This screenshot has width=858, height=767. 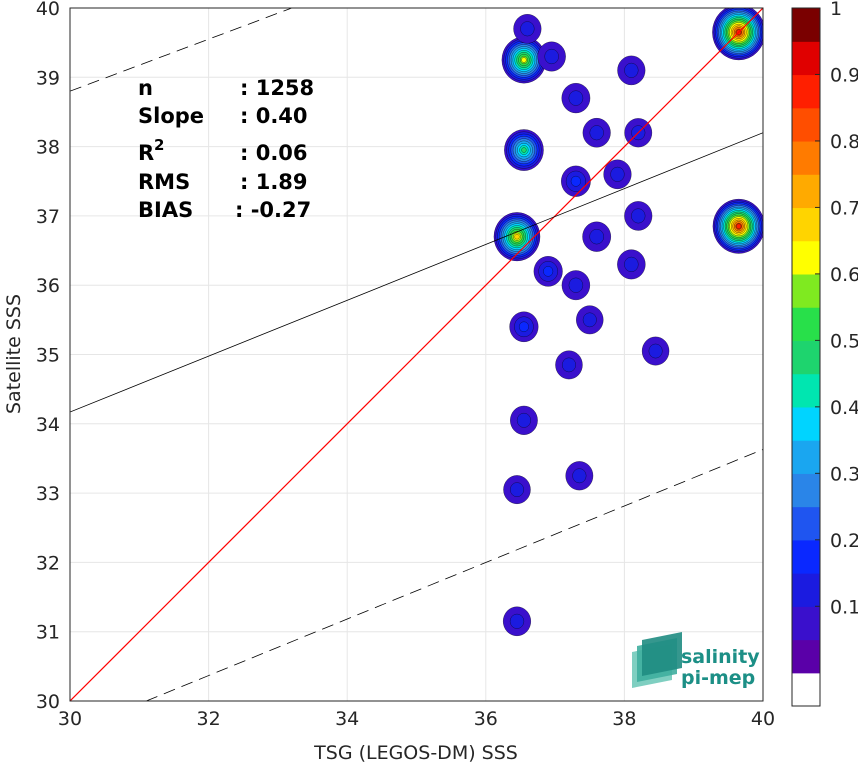 I want to click on colorbar-tick-label: 0.2, so click(x=844, y=541).